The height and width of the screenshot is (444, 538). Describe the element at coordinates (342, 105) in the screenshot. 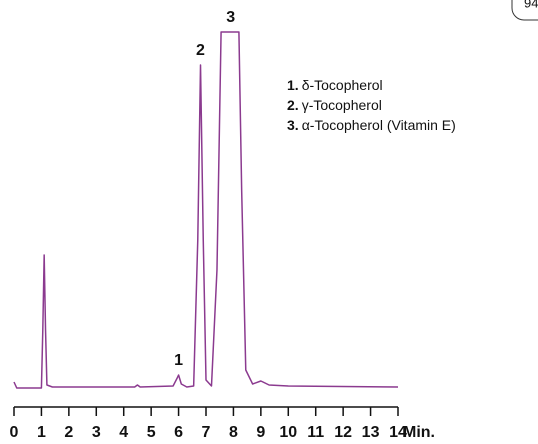

I see `legend-name: γ-Tocopherol` at that location.